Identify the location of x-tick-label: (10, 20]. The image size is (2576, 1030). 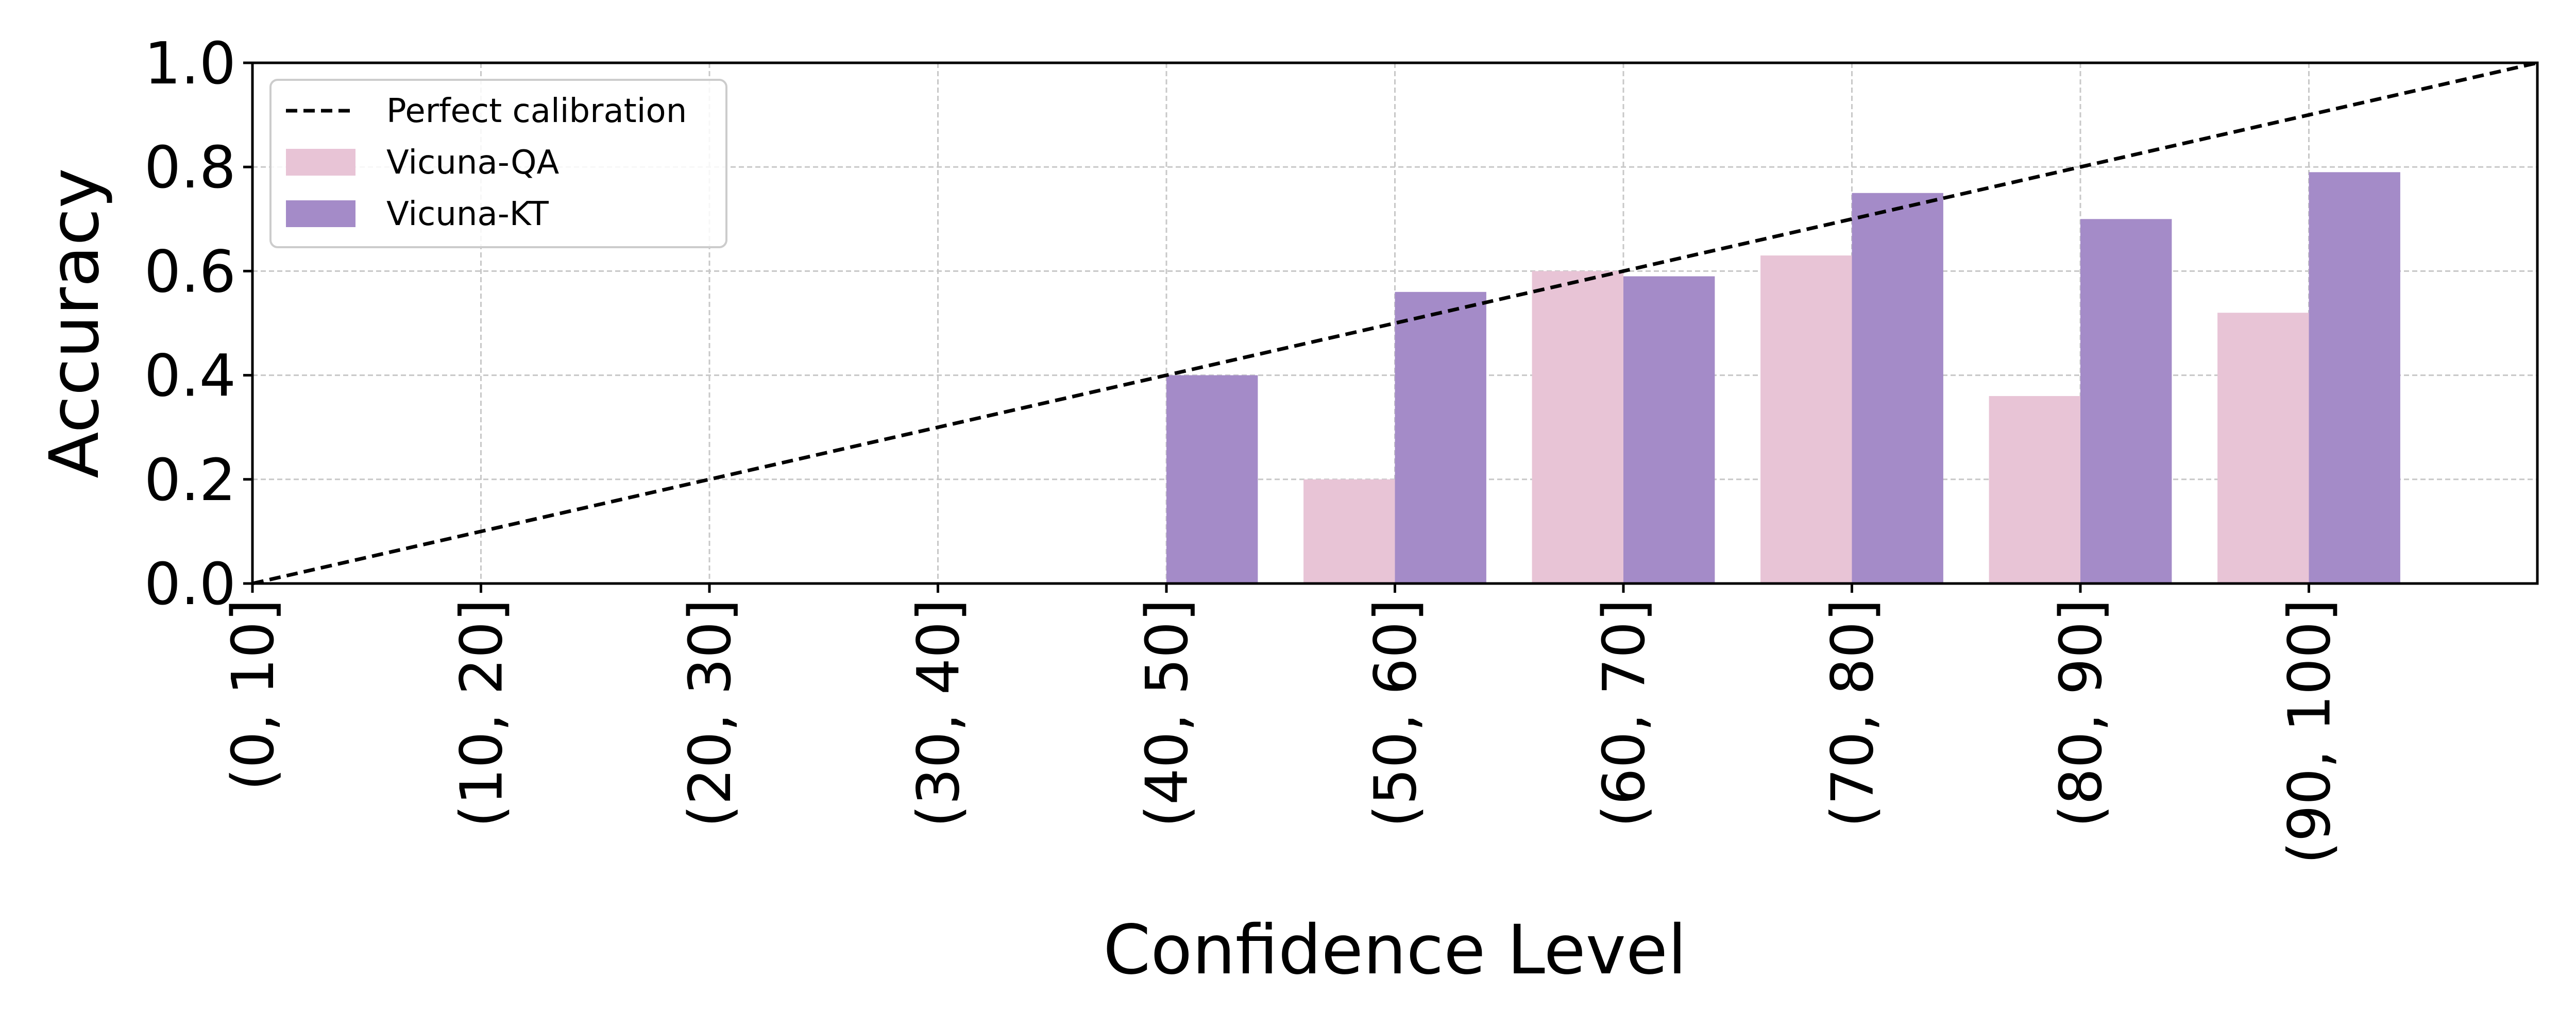
(482, 713).